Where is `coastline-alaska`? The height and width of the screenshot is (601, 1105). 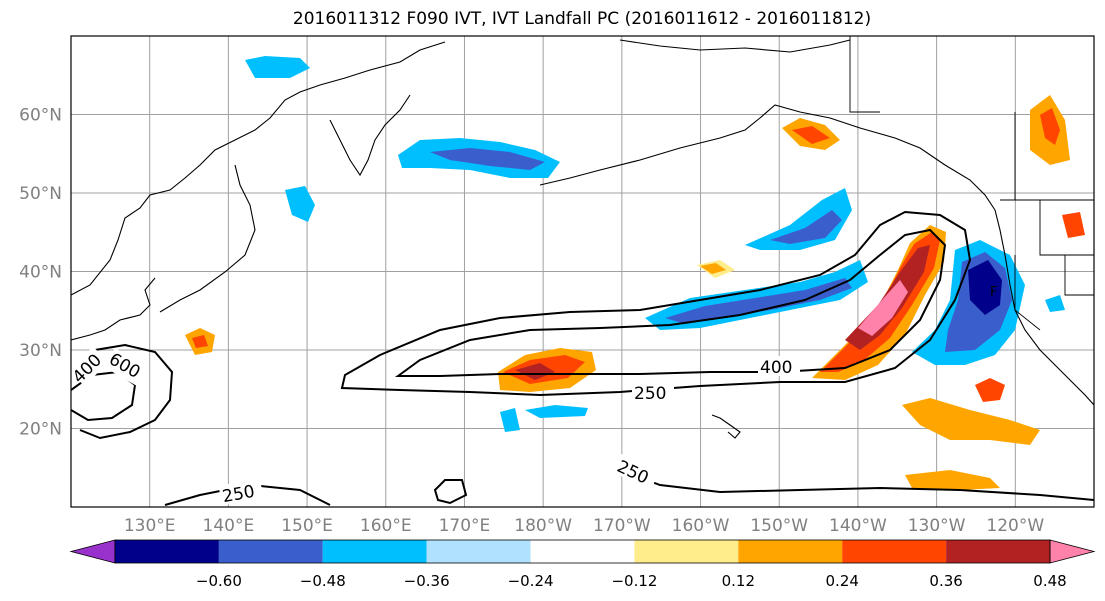 coastline-alaska is located at coordinates (767, 157).